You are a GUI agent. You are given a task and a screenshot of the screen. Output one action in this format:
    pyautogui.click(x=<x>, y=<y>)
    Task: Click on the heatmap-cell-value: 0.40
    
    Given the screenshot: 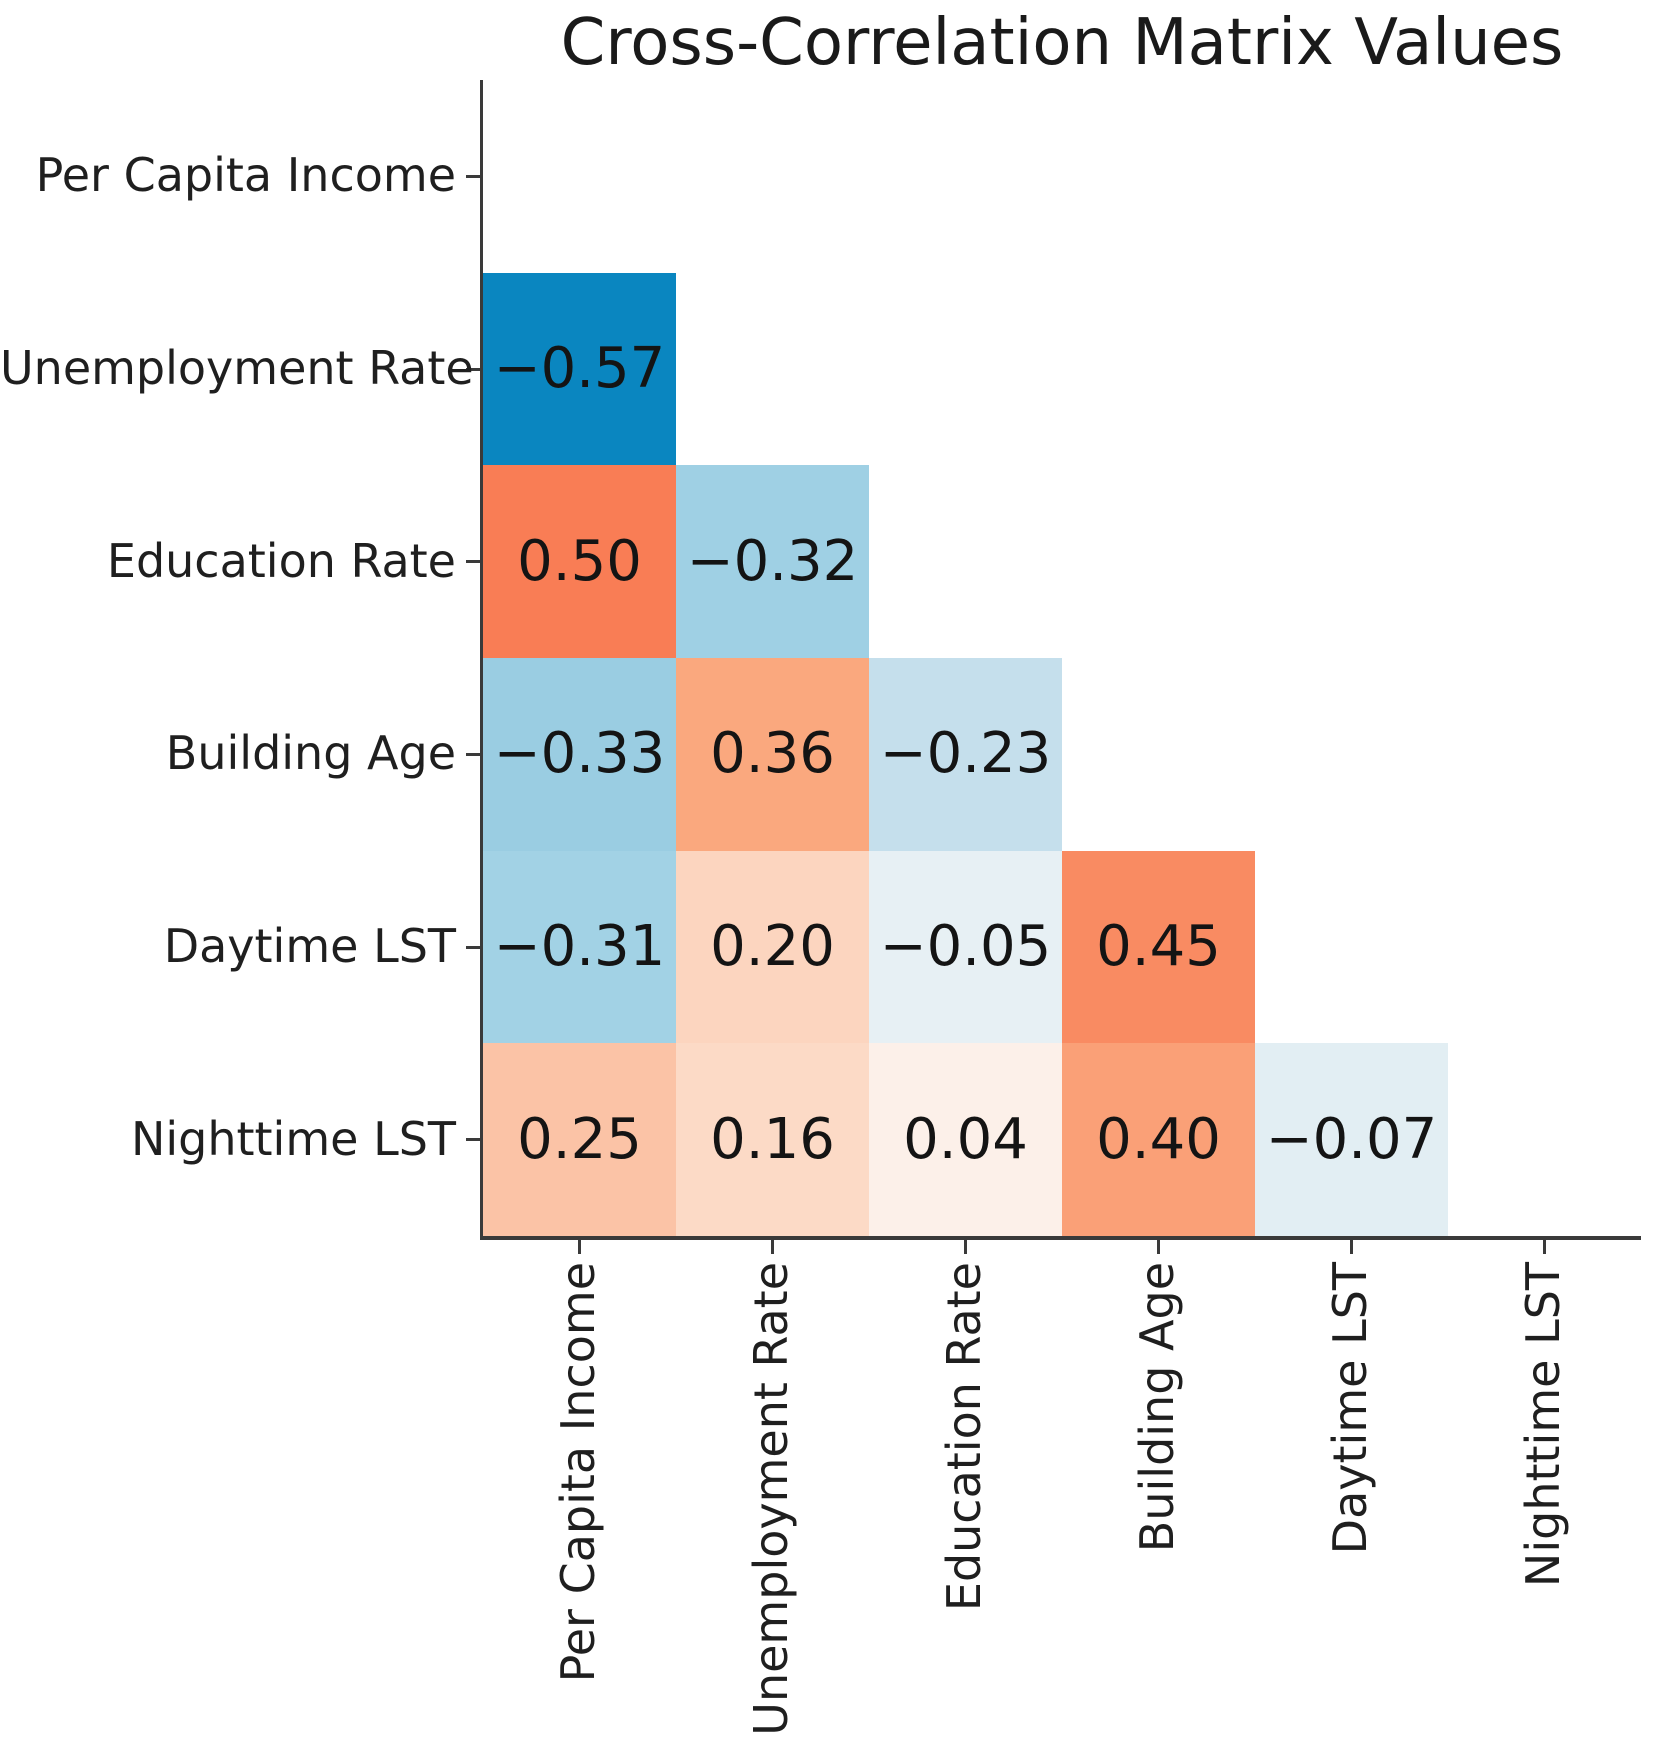 What is the action you would take?
    pyautogui.click(x=1158, y=1139)
    